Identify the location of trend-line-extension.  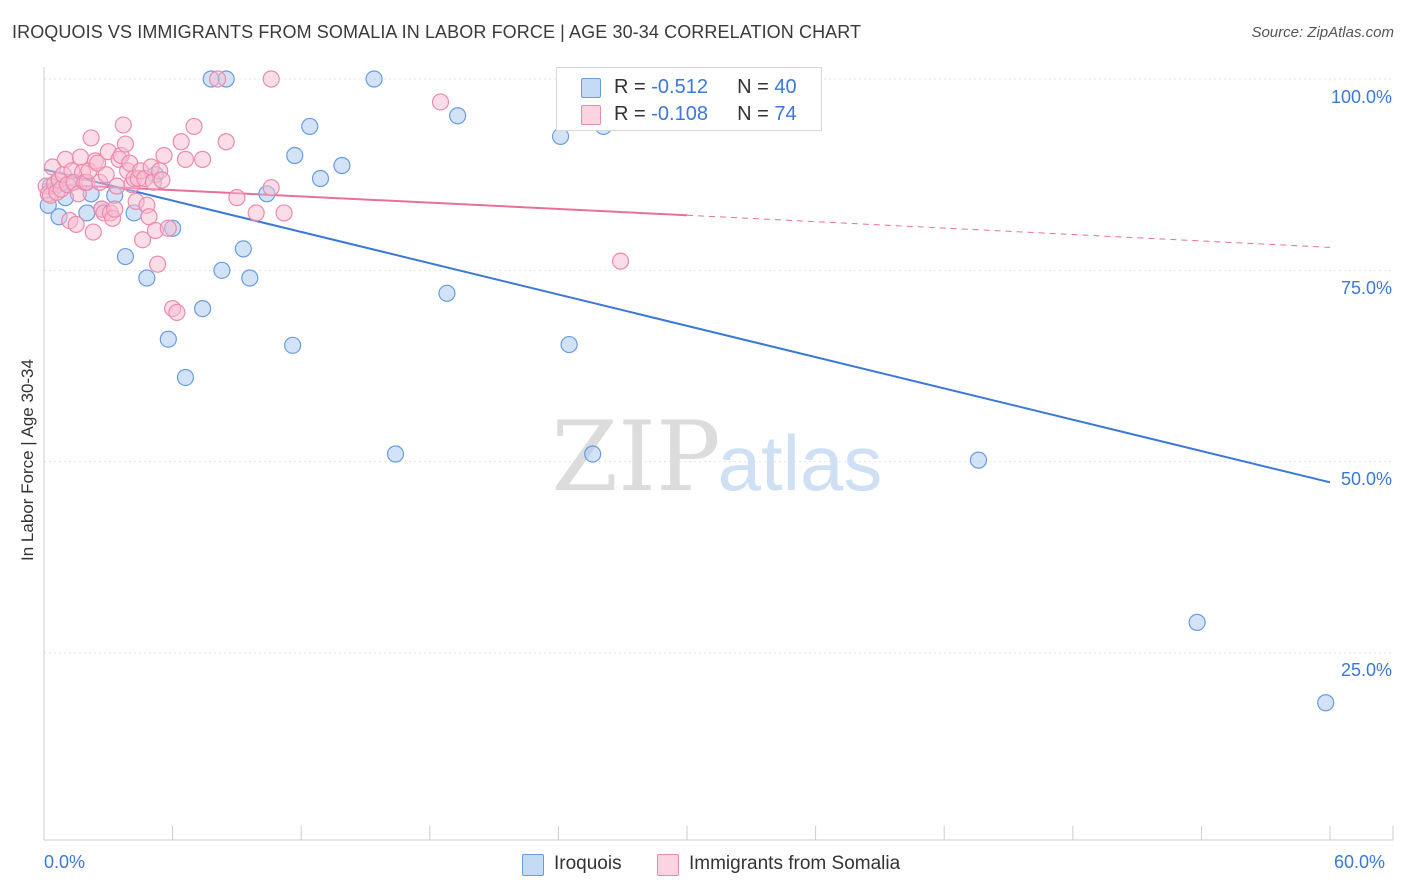
(1008, 231).